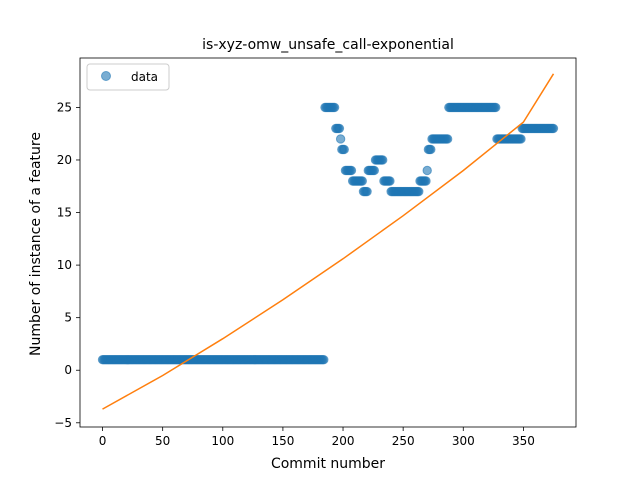 The height and width of the screenshot is (484, 640). I want to click on legend-box, so click(128, 77).